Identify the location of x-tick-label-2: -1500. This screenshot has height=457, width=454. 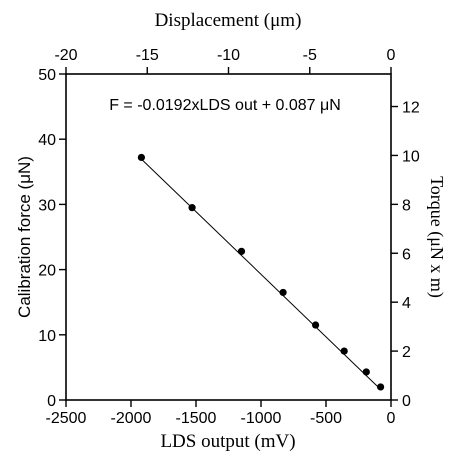
(196, 418).